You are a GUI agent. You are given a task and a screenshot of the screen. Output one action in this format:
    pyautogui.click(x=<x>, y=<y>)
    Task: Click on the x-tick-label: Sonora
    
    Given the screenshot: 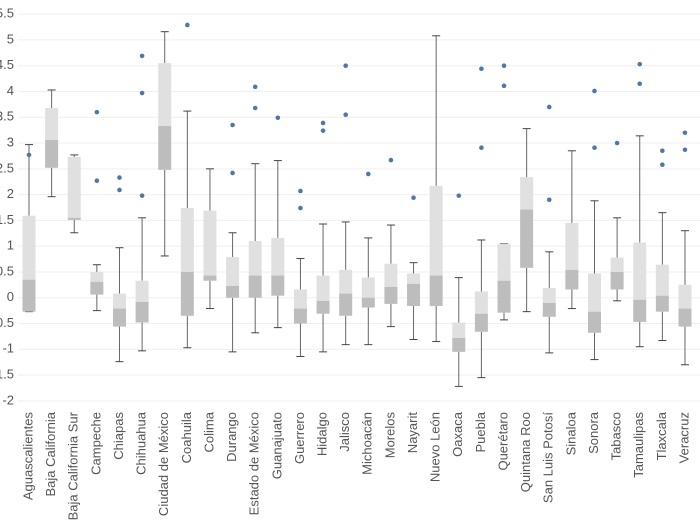 What is the action you would take?
    pyautogui.click(x=593, y=432)
    